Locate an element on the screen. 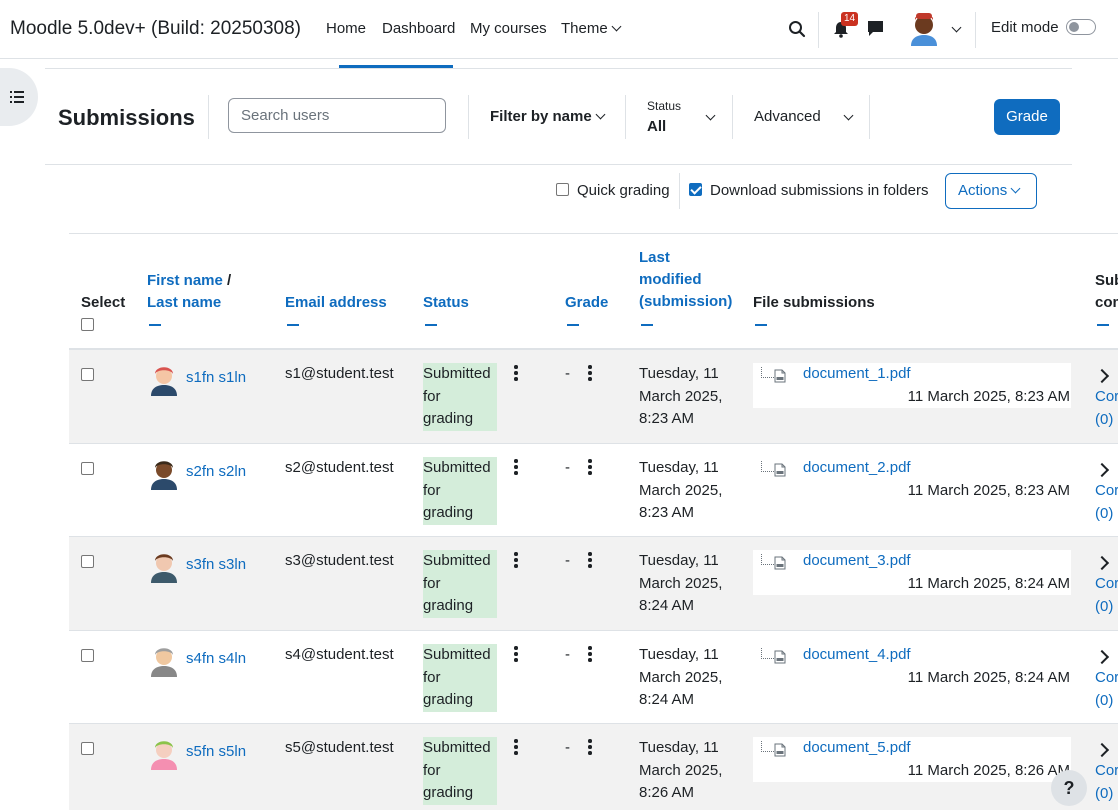  user-name-link: s4fn s4ln is located at coordinates (216, 658).